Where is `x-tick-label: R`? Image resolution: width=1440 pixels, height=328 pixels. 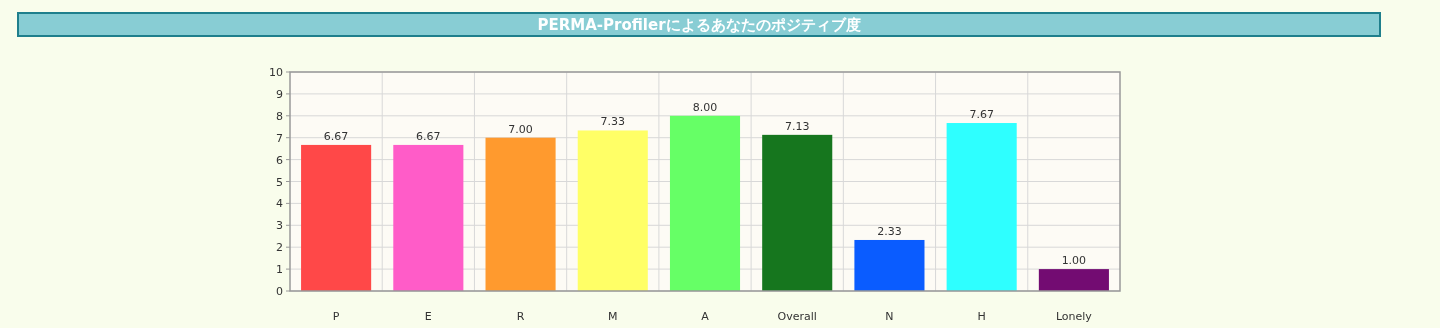 x-tick-label: R is located at coordinates (520, 316).